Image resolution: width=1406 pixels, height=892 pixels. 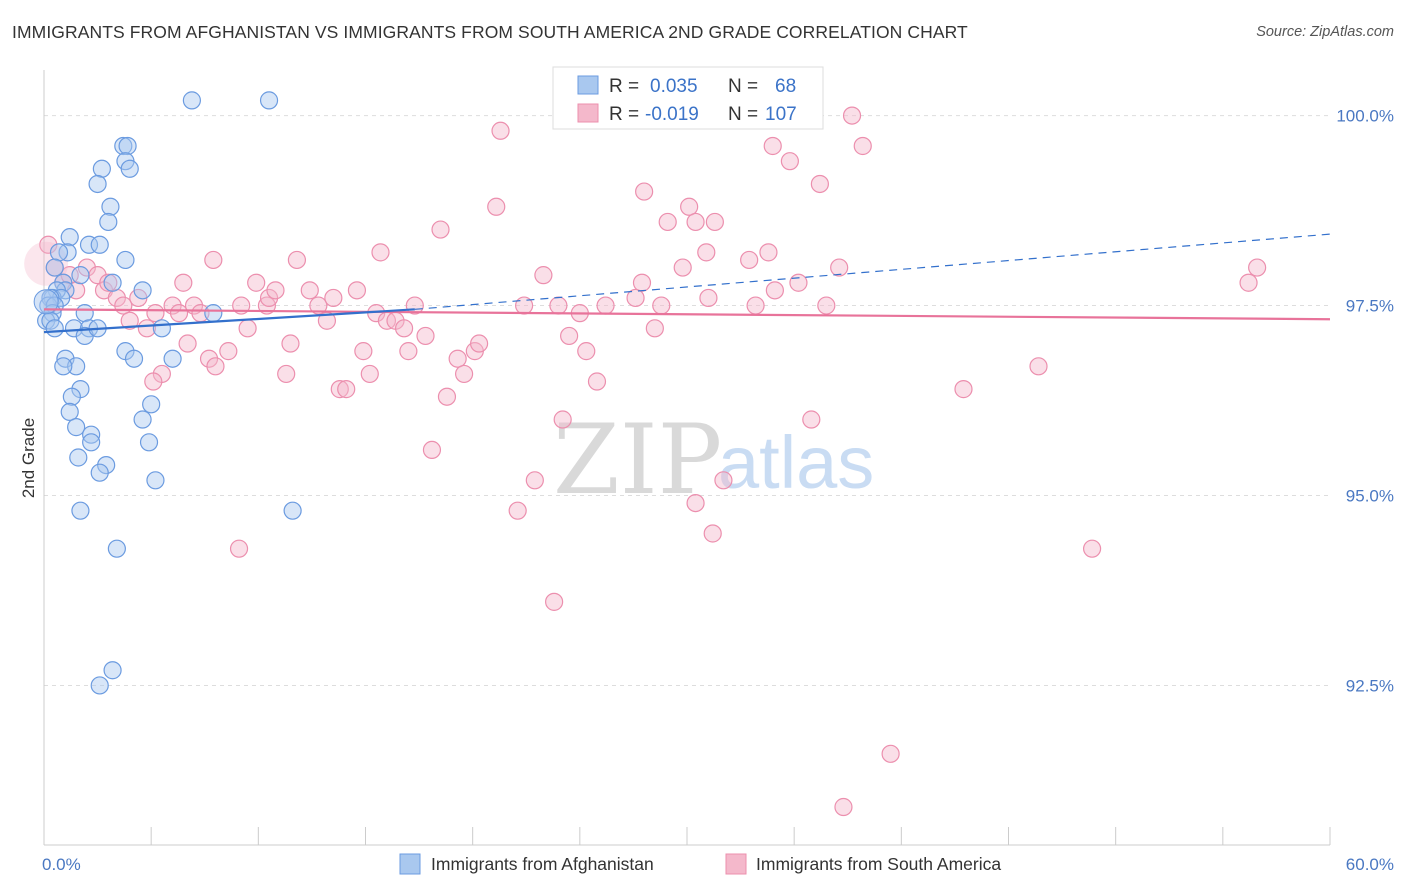 I want to click on trend-line-afghanistan, so click(x=229, y=321).